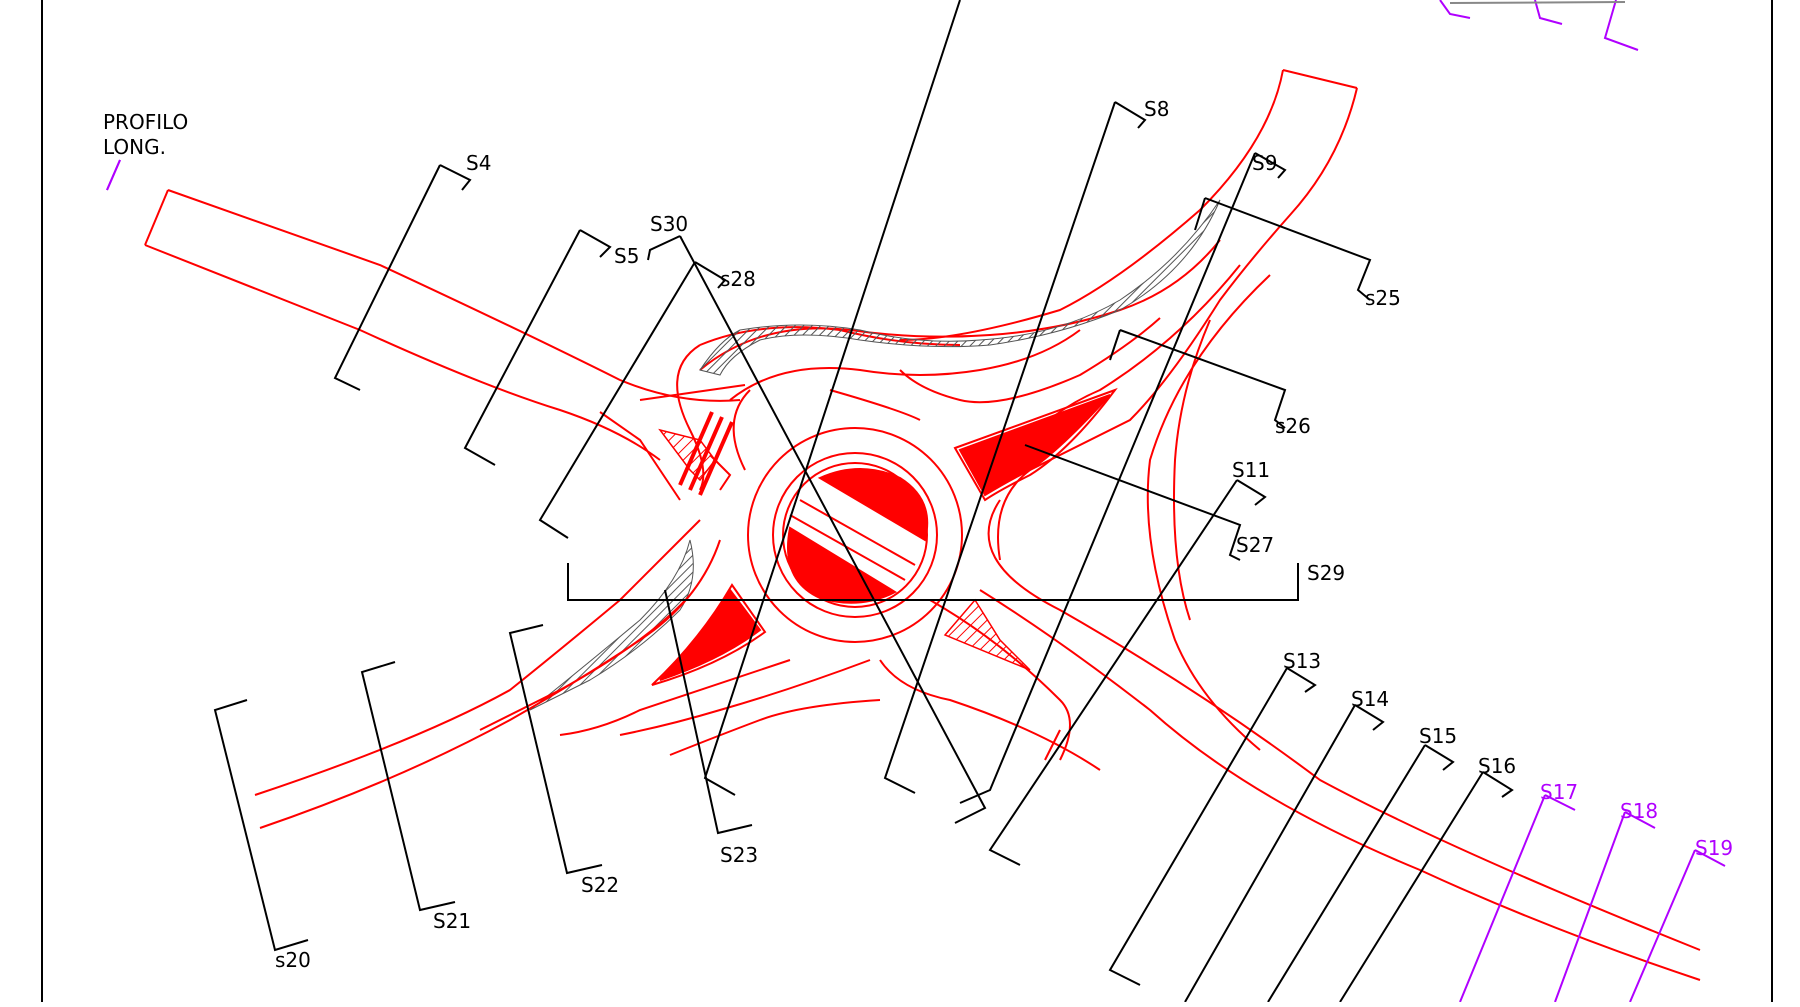 This screenshot has width=1800, height=1007. What do you see at coordinates (1251, 470) in the screenshot?
I see `section-label-s11: S11` at bounding box center [1251, 470].